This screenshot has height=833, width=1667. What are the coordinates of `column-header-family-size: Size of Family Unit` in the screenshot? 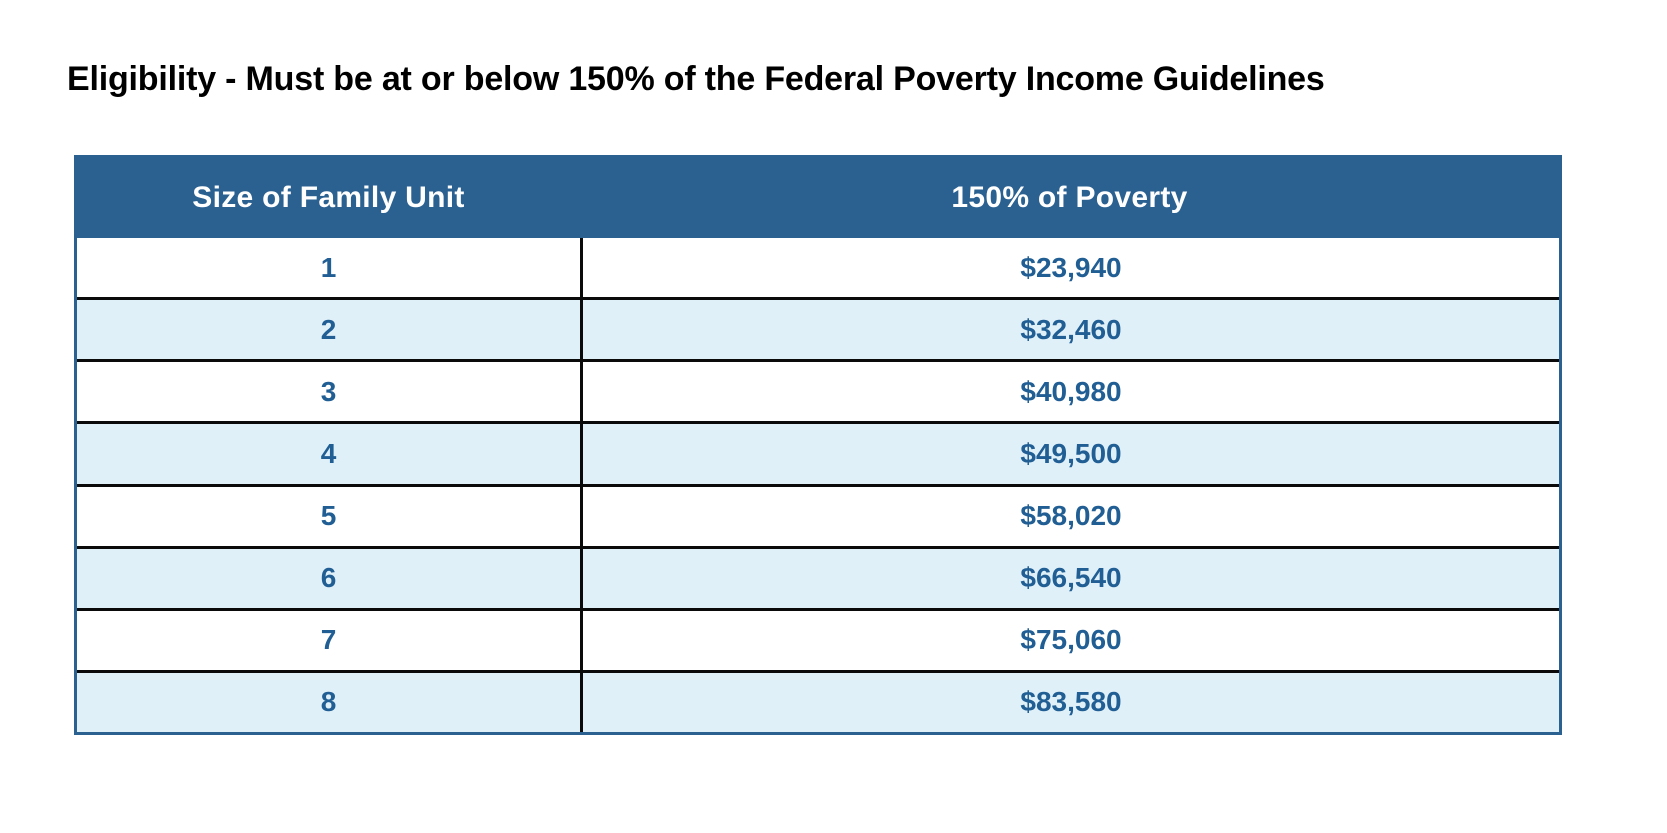 It's located at (328, 197).